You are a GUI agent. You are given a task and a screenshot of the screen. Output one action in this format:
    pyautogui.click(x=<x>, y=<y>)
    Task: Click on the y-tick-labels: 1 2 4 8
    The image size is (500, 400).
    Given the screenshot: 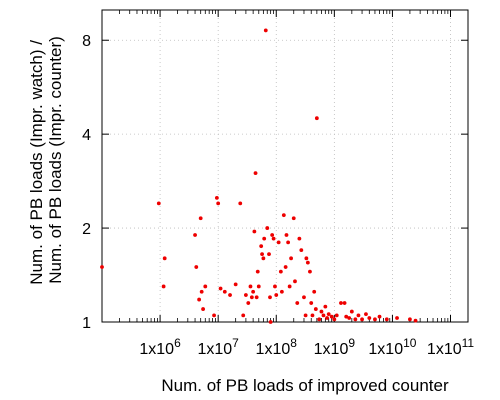 What is the action you would take?
    pyautogui.click(x=86, y=182)
    